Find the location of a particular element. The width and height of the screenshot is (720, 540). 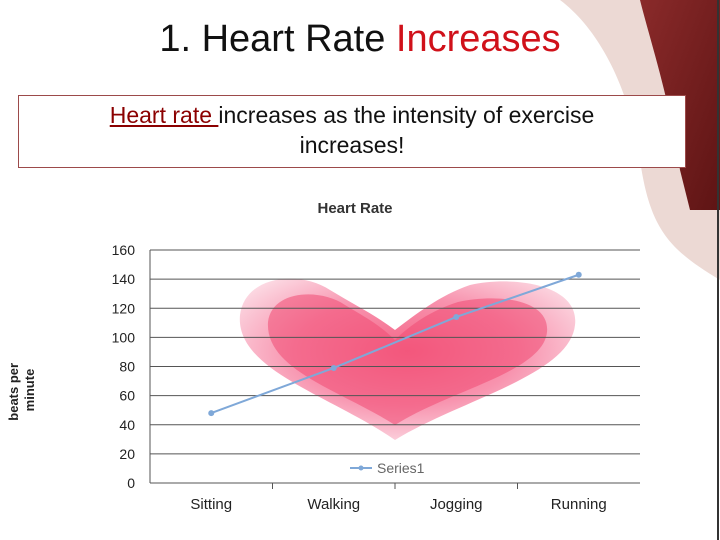

y-tick-label: 160 is located at coordinates (124, 250).